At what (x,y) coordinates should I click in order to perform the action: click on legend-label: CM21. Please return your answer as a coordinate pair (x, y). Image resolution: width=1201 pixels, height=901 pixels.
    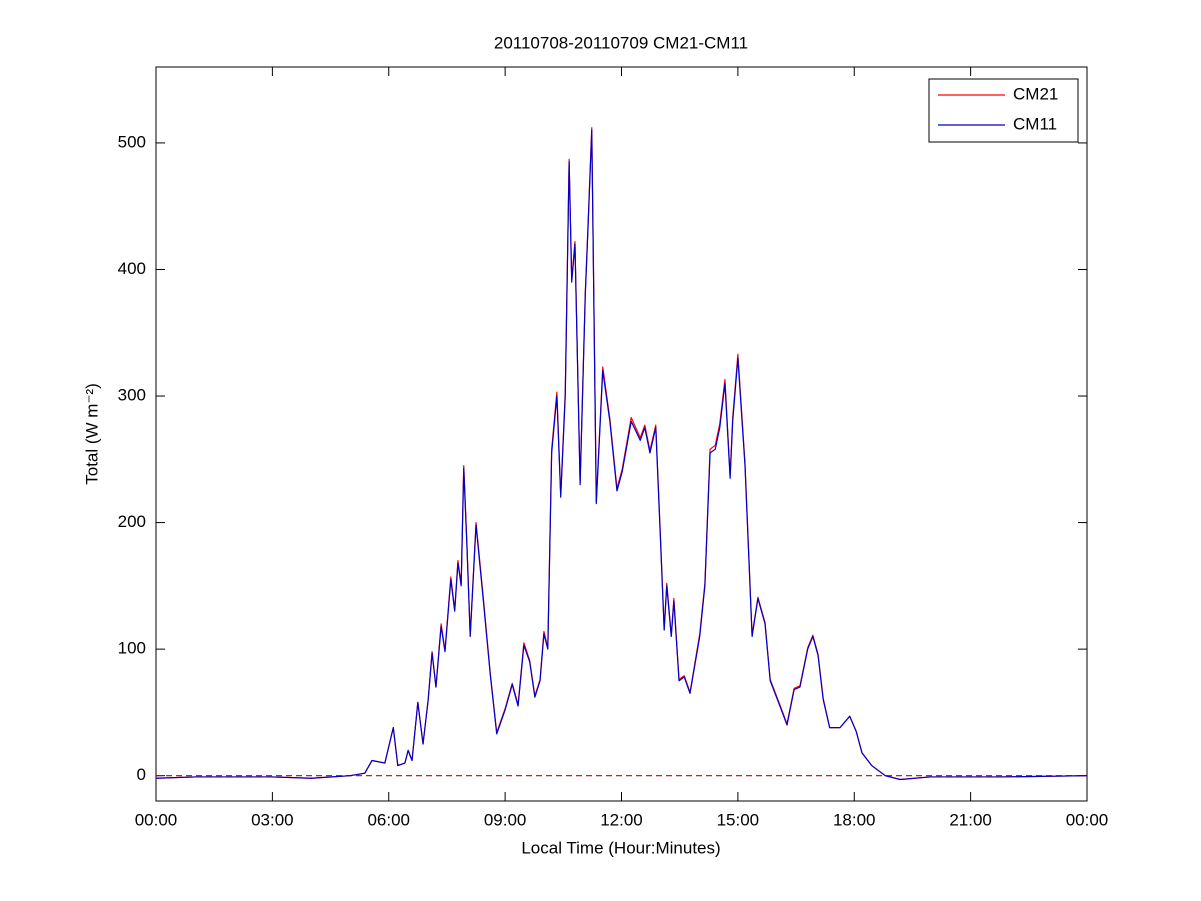
    Looking at the image, I should click on (1035, 93).